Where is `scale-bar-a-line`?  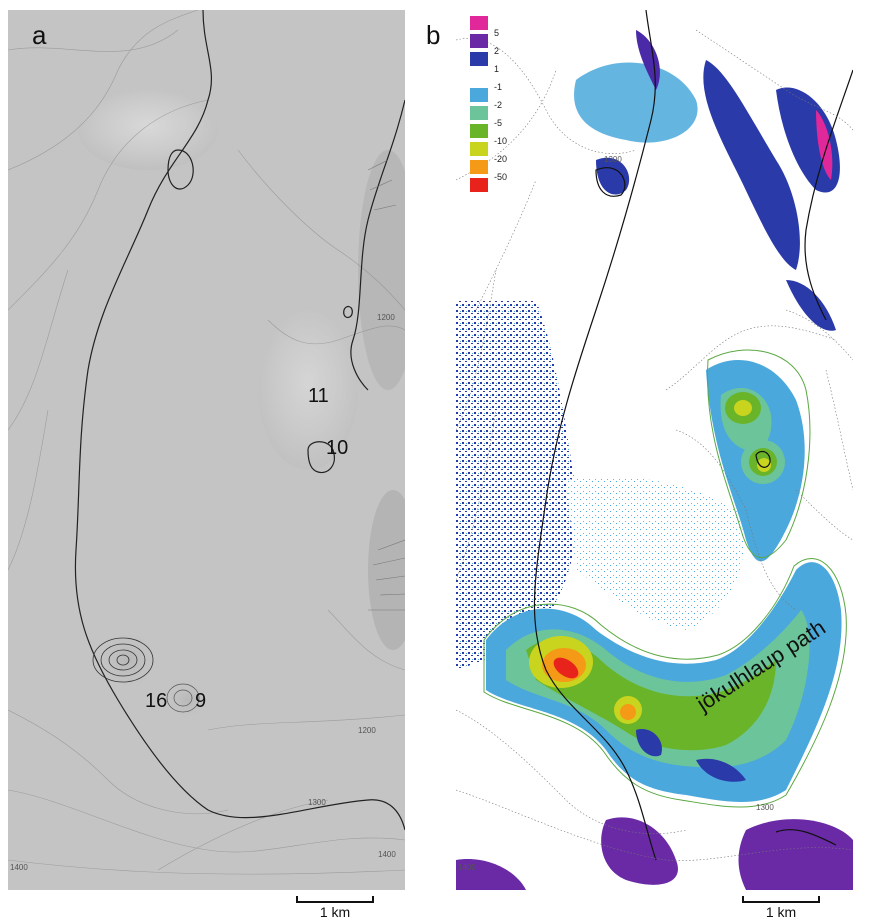
scale-bar-a-line is located at coordinates (335, 899).